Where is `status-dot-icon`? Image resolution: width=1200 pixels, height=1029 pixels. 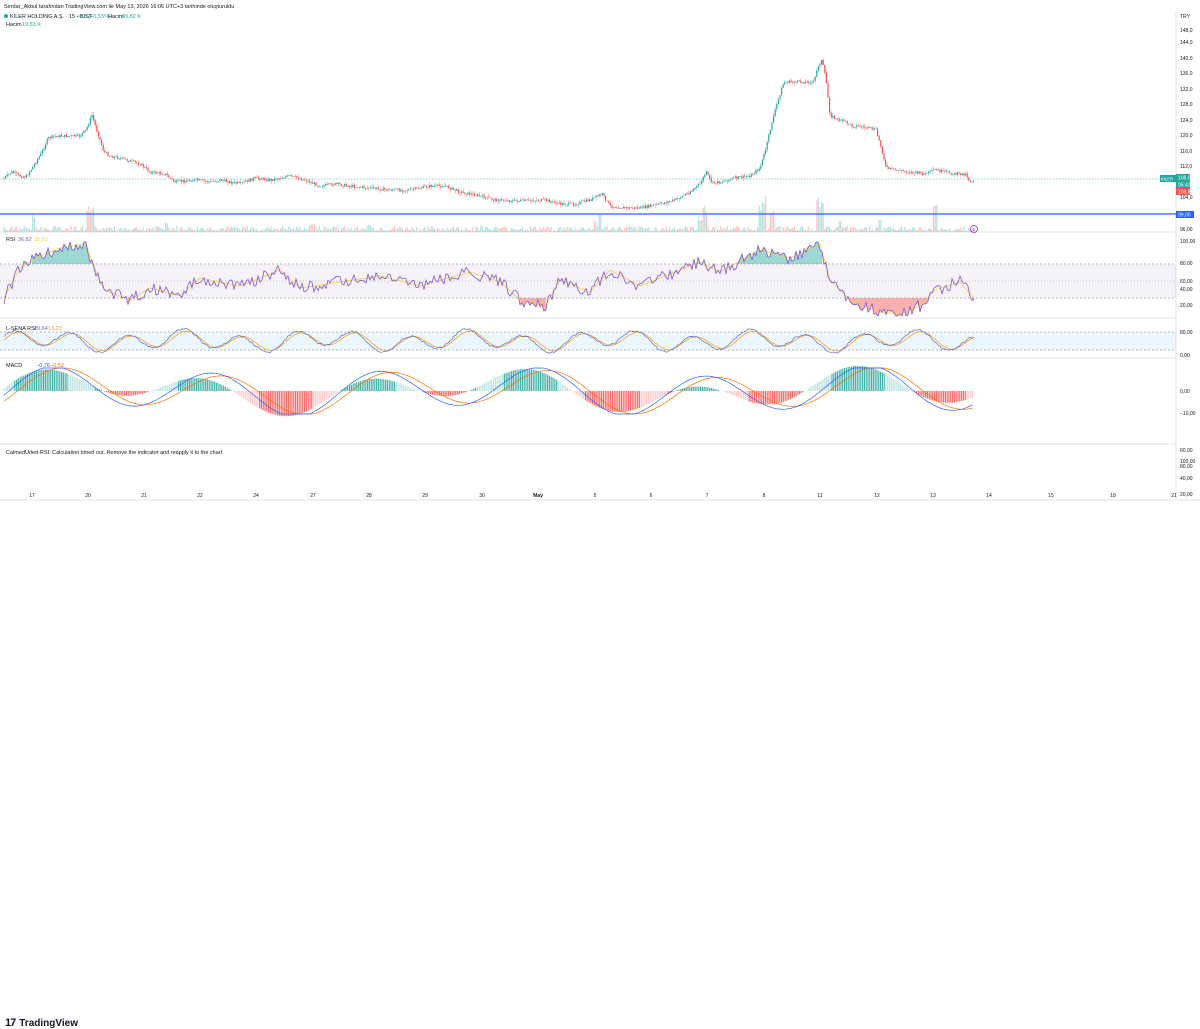
status-dot-icon is located at coordinates (6, 16).